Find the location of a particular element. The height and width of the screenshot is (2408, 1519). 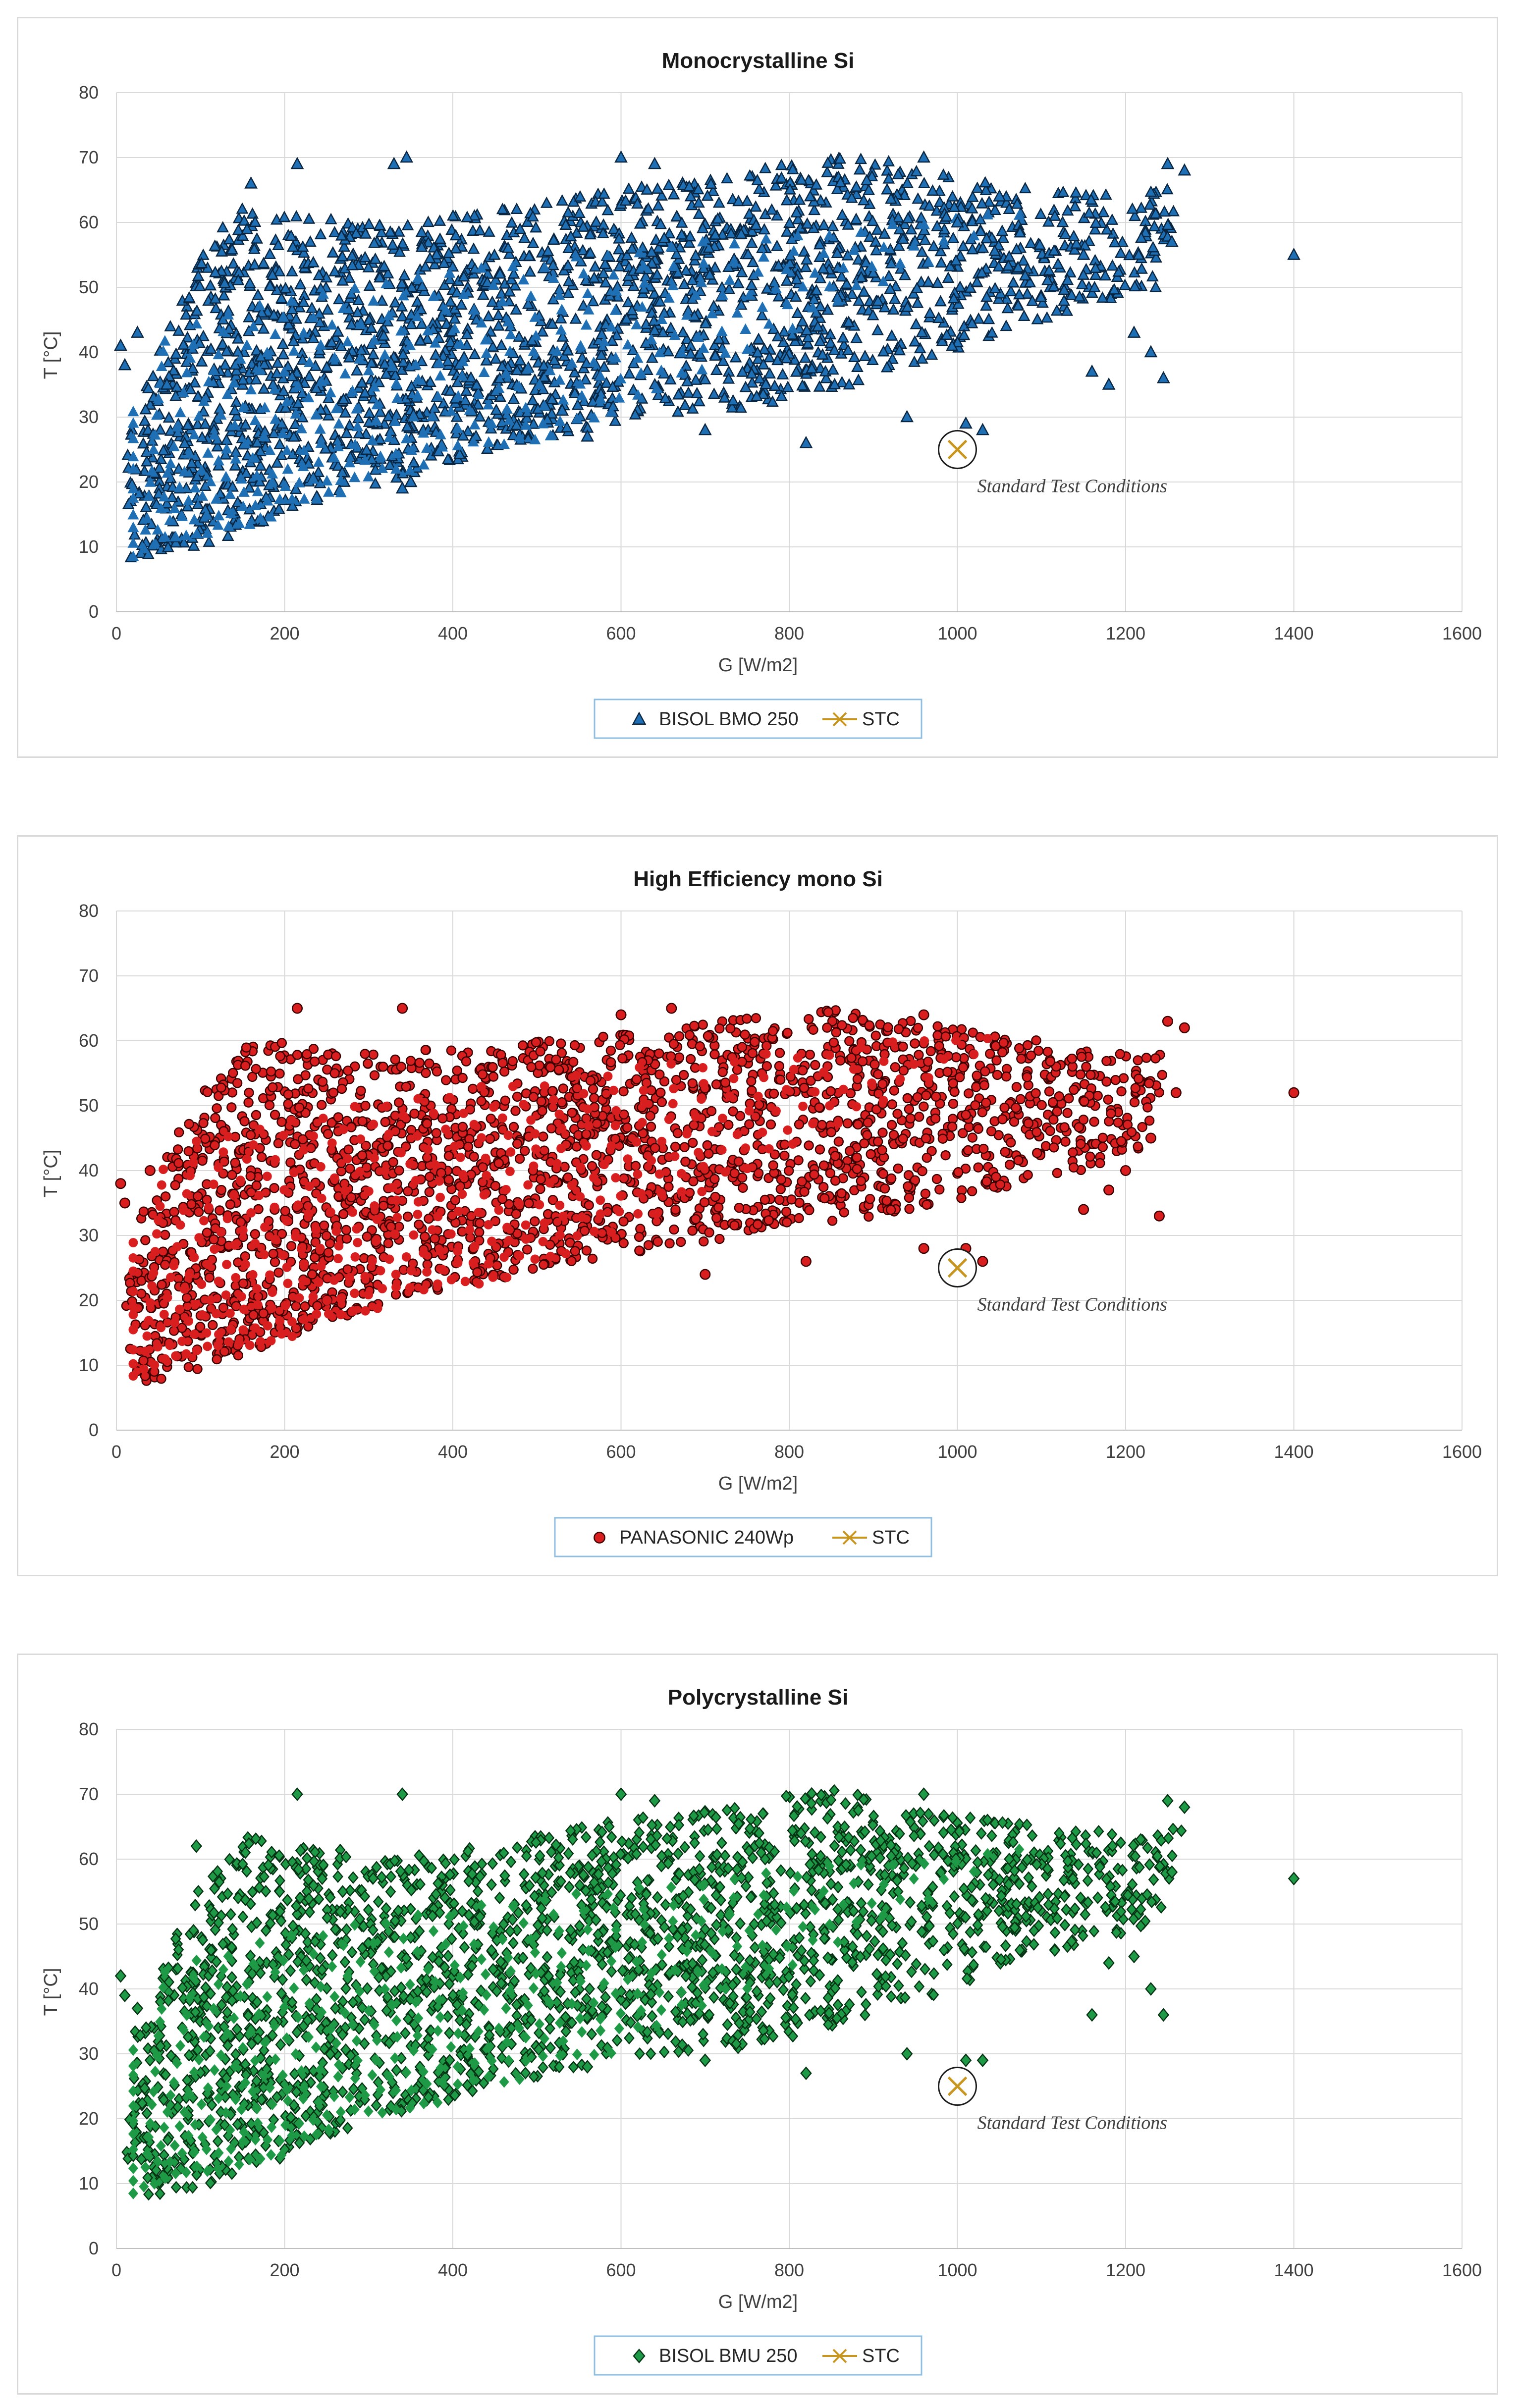

legend-stc-x-icon is located at coordinates (839, 720).